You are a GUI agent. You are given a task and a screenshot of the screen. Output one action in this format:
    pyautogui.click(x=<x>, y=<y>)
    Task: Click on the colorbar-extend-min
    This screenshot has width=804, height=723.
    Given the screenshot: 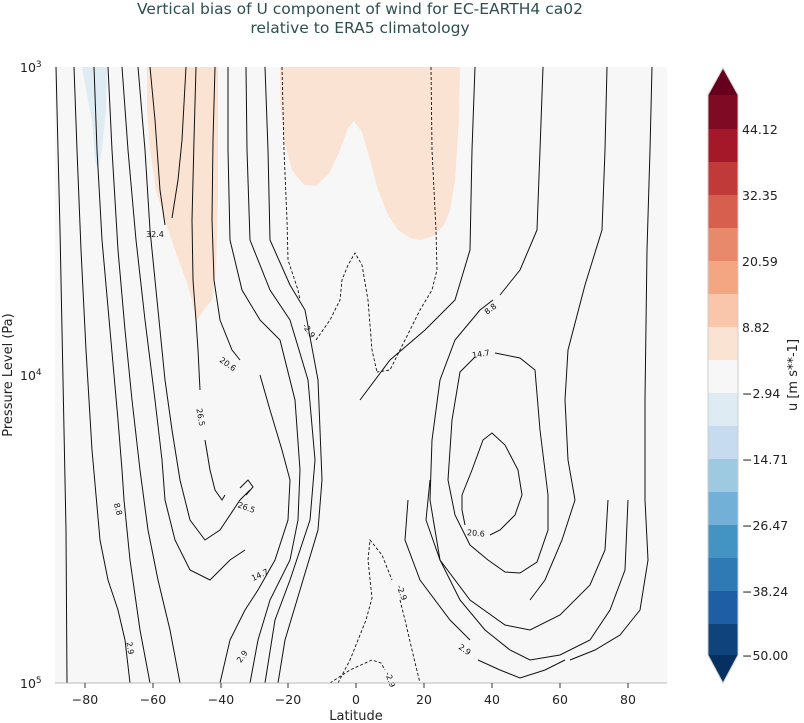 What is the action you would take?
    pyautogui.click(x=723, y=669)
    